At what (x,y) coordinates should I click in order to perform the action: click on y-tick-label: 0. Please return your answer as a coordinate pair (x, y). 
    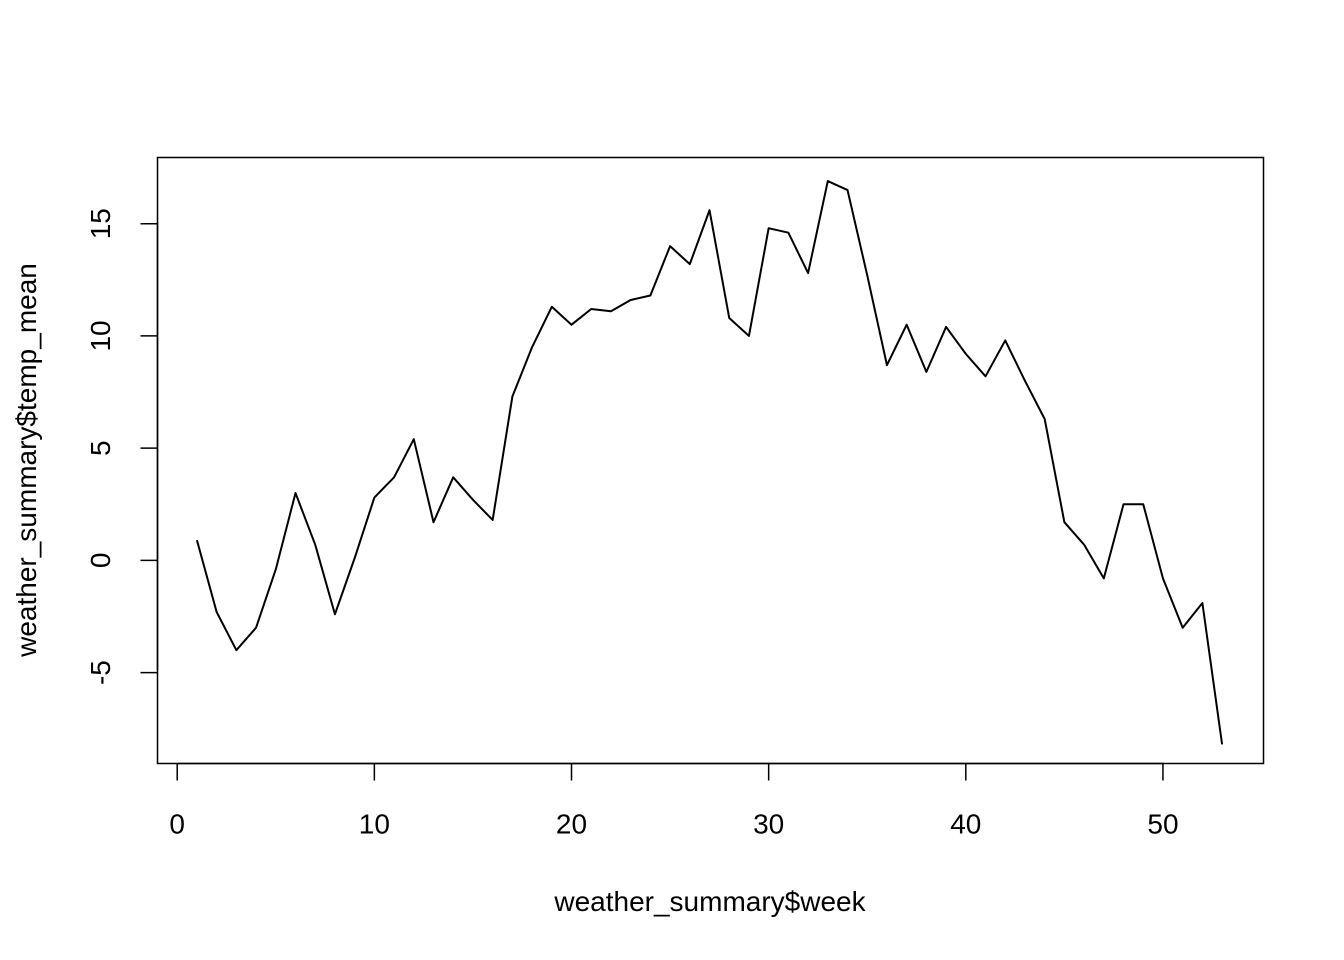
    Looking at the image, I should click on (100, 561).